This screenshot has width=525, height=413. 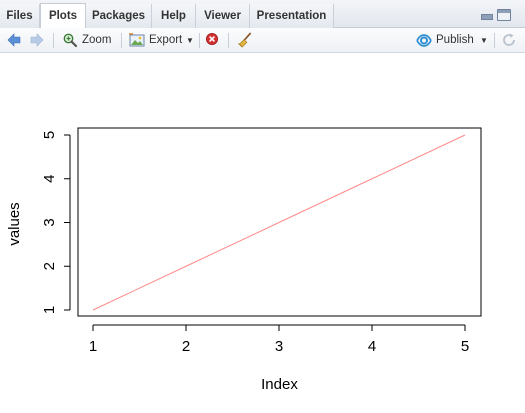 What do you see at coordinates (372, 346) in the screenshot?
I see `x-tick-label: 4` at bounding box center [372, 346].